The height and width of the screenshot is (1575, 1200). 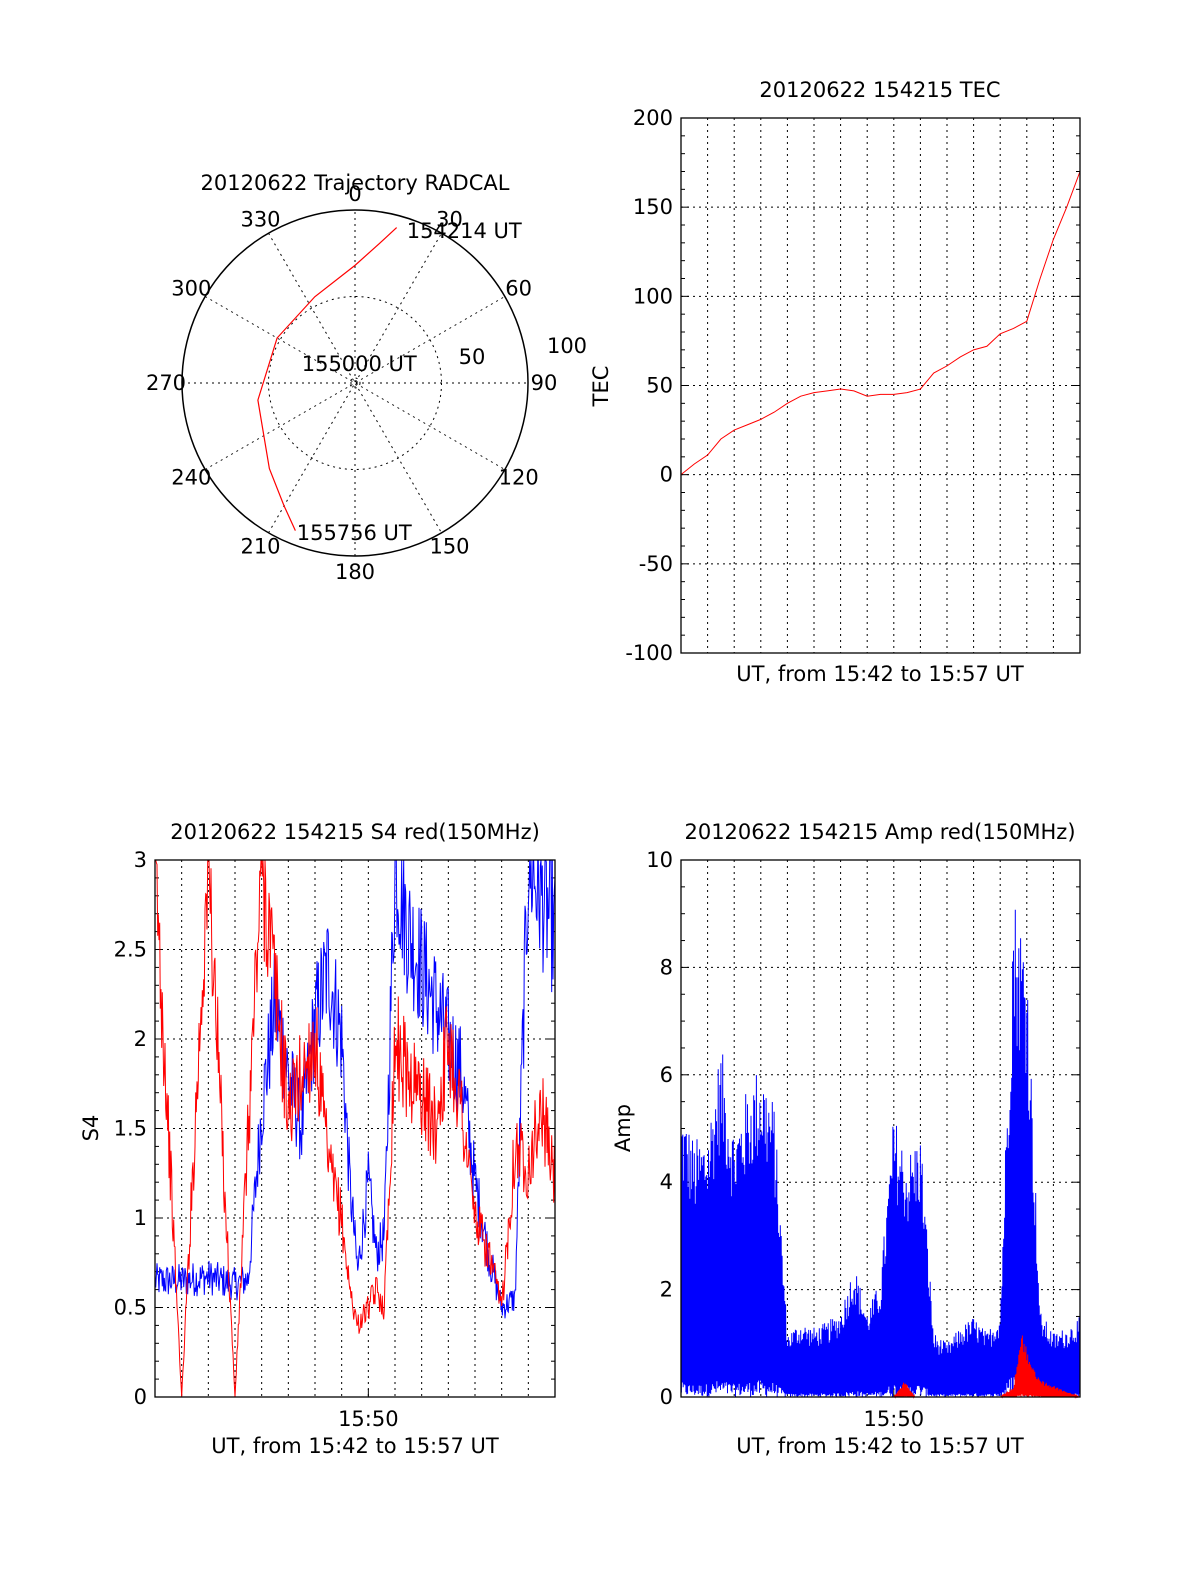 I want to click on tec-y-tick-label: -100, so click(x=649, y=653).